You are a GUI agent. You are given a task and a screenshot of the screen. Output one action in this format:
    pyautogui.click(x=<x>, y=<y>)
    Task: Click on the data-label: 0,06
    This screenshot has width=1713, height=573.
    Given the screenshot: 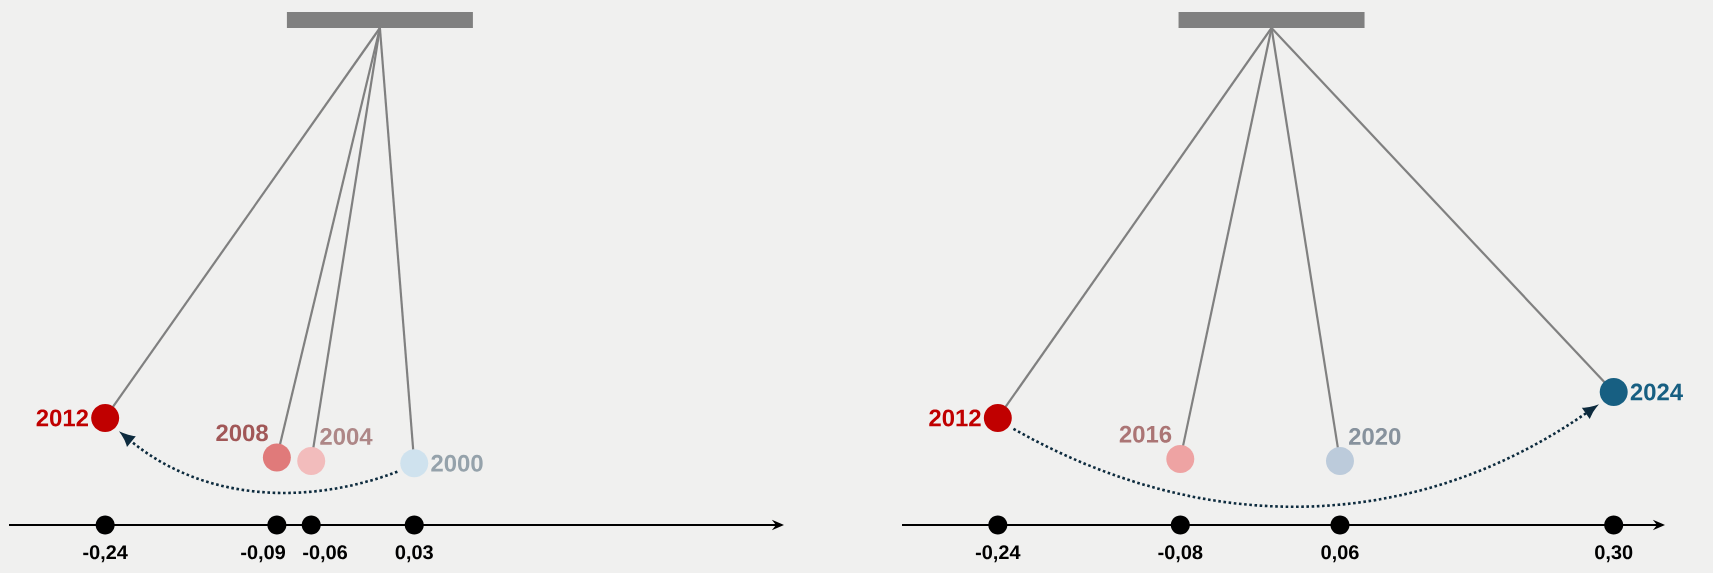 What is the action you would take?
    pyautogui.click(x=1340, y=554)
    